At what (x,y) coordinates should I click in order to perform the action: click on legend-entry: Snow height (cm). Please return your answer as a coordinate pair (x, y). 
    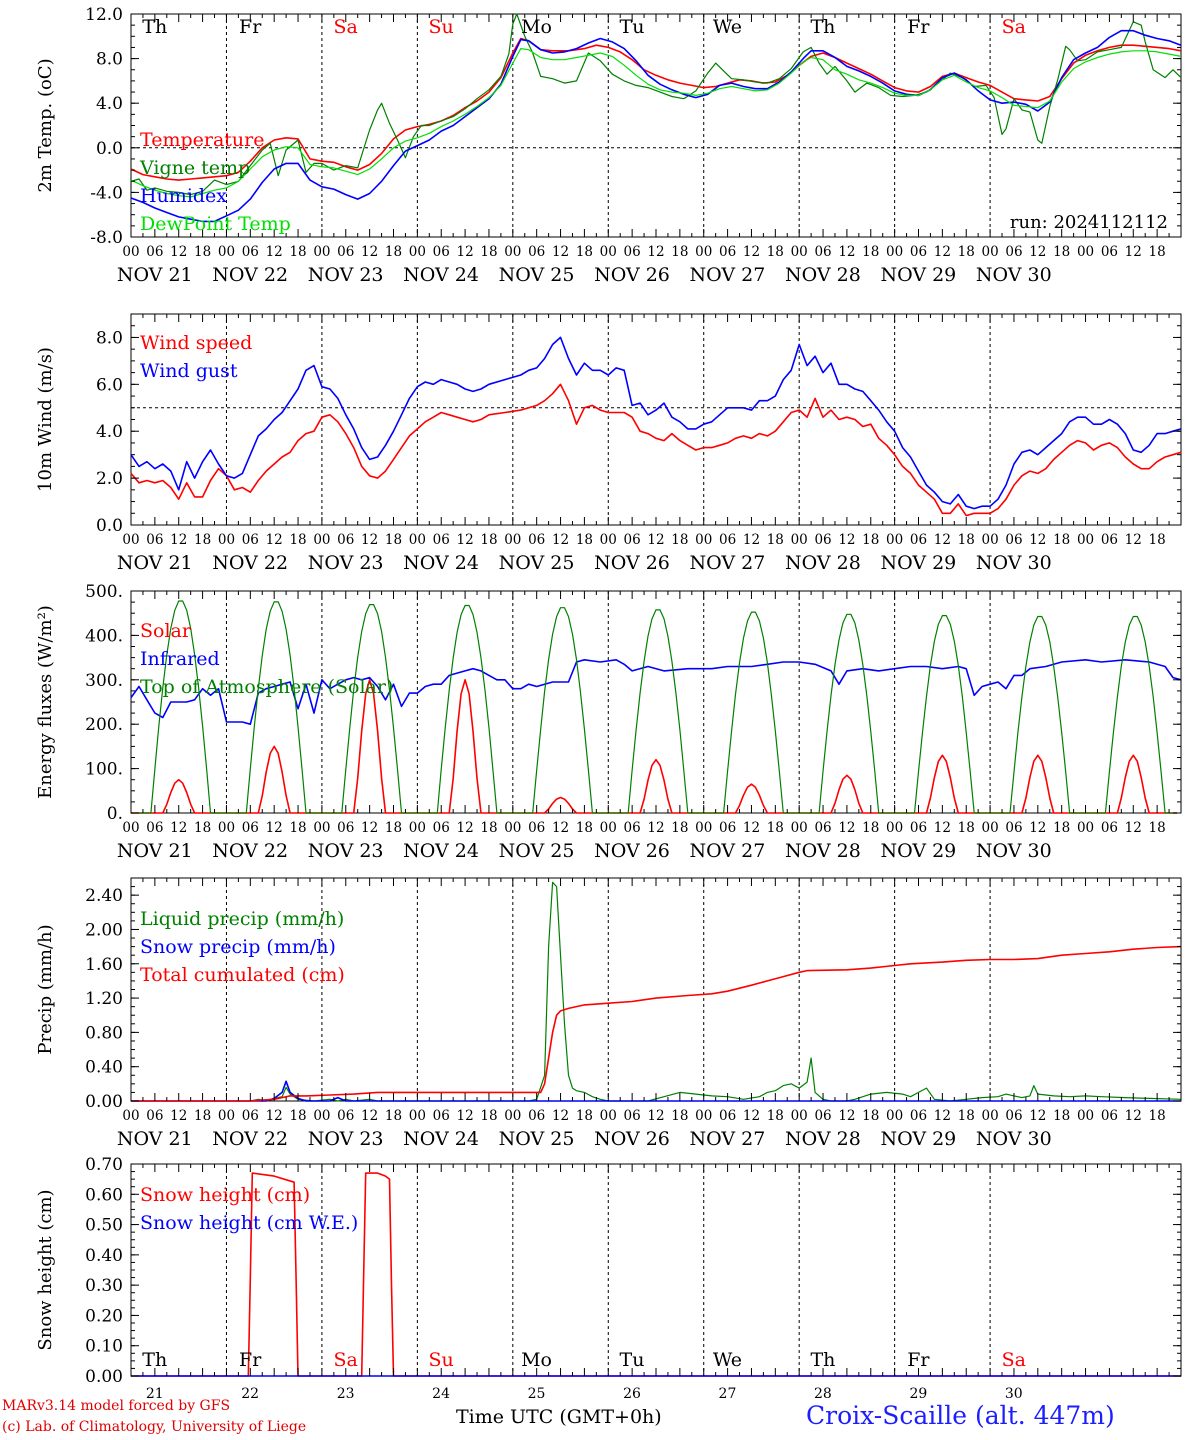
    Looking at the image, I should click on (225, 1195).